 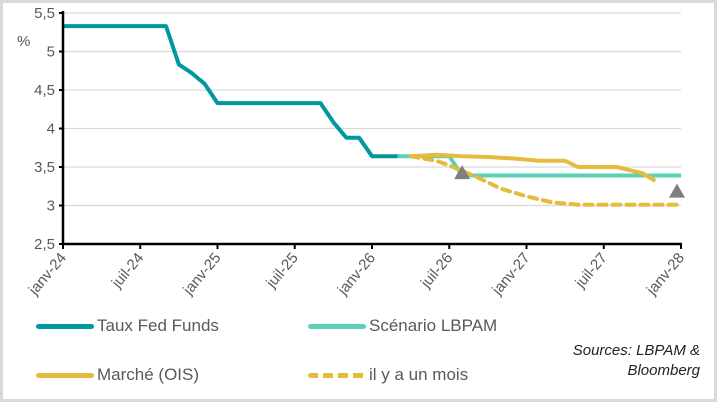 What do you see at coordinates (51, 129) in the screenshot?
I see `y-tick-label: 4` at bounding box center [51, 129].